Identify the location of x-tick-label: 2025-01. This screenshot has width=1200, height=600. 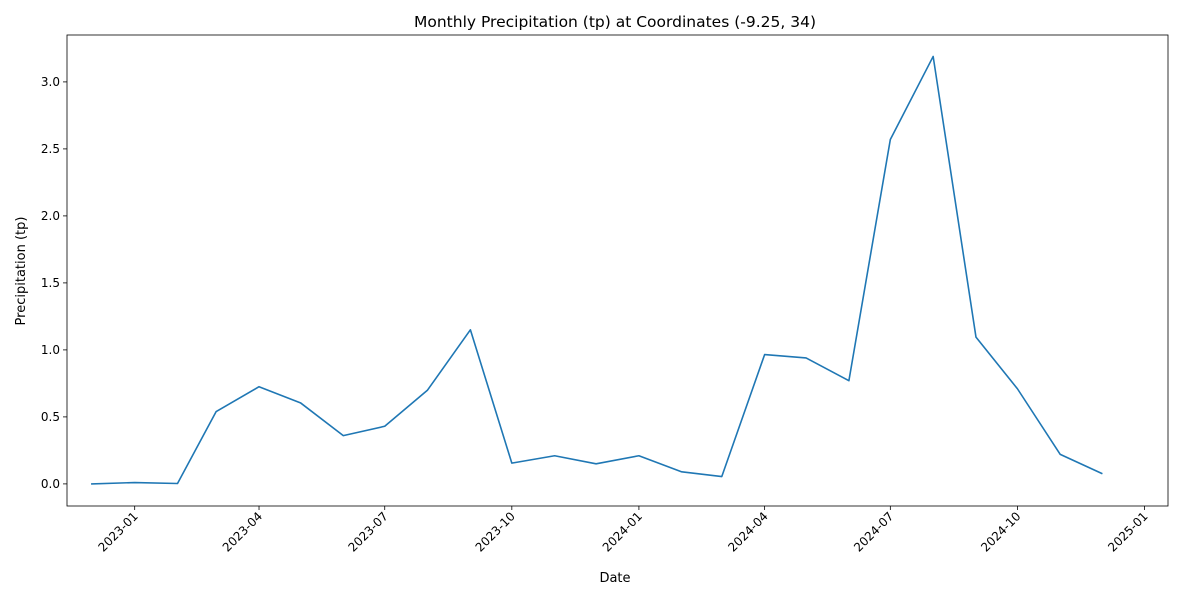
(1127, 531).